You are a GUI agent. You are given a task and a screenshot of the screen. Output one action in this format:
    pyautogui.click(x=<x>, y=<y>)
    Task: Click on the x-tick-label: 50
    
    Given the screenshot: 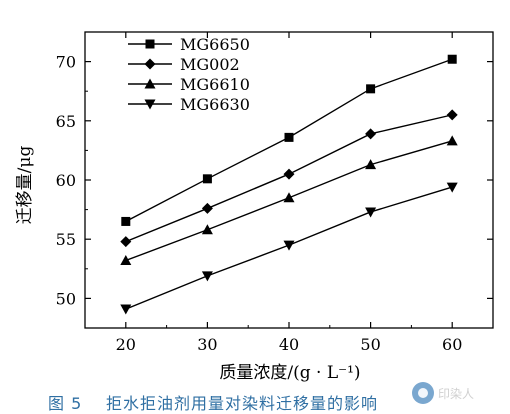 What is the action you would take?
    pyautogui.click(x=370, y=344)
    